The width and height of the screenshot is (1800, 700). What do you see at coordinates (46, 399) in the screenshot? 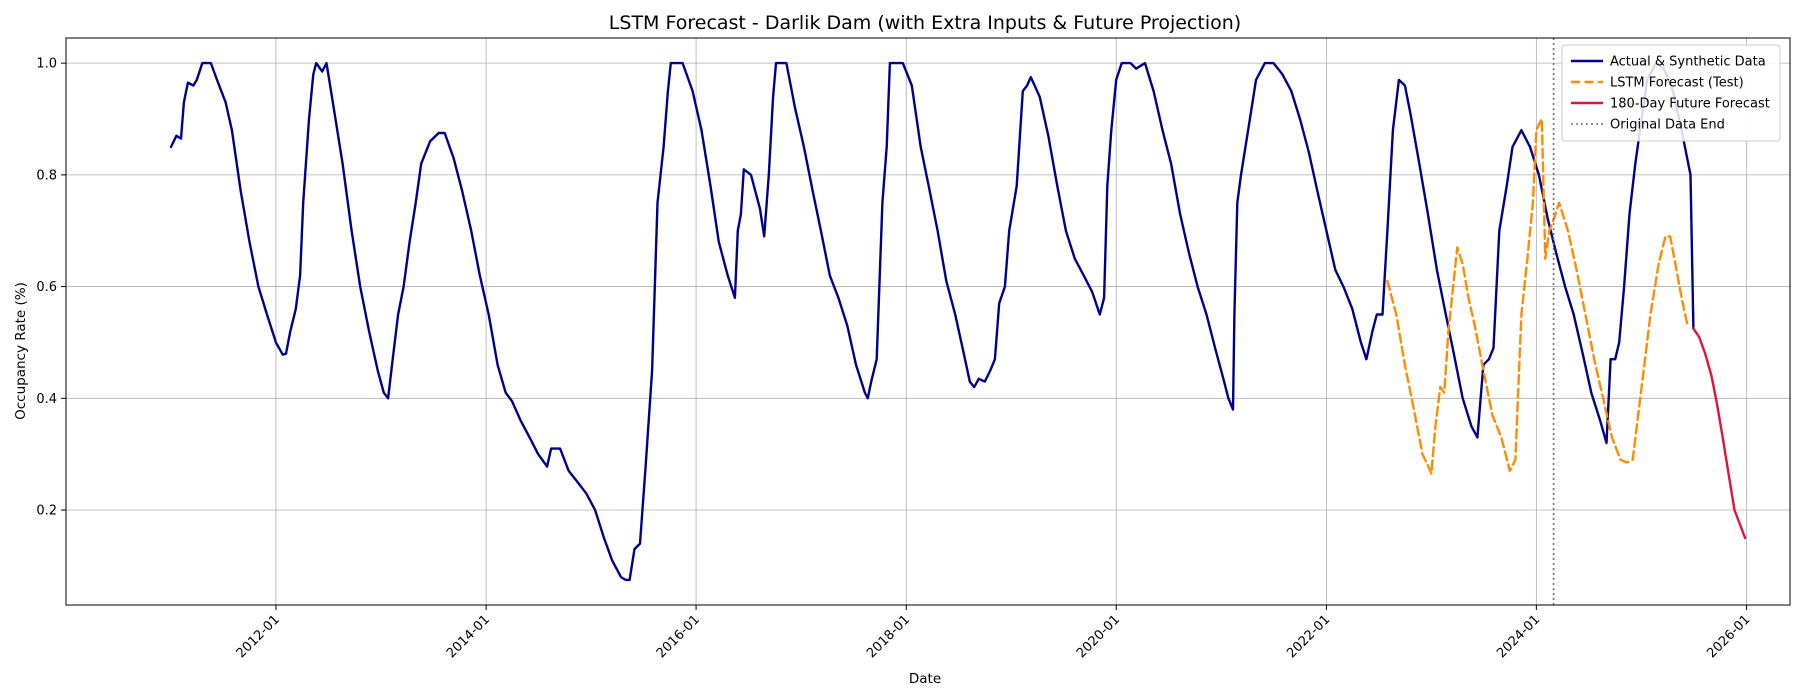
I see `y-tick-label: 0.4` at bounding box center [46, 399].